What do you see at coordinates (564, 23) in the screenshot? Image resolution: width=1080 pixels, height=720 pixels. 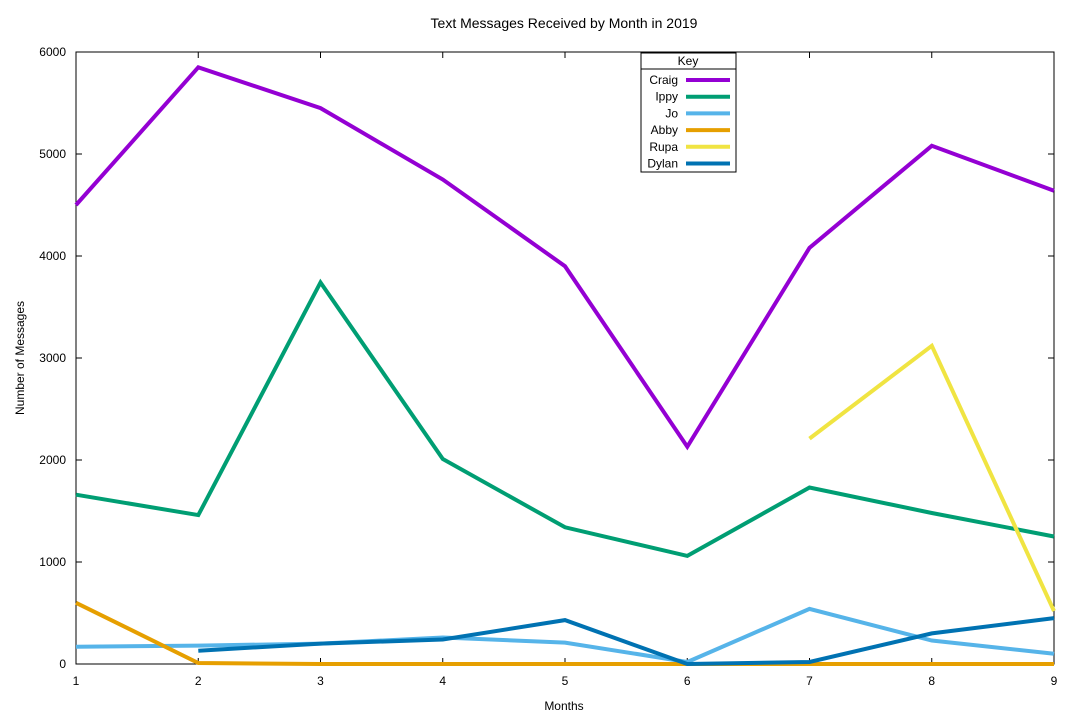 I see `chart-title: Text Messages Received by Month in 2019` at bounding box center [564, 23].